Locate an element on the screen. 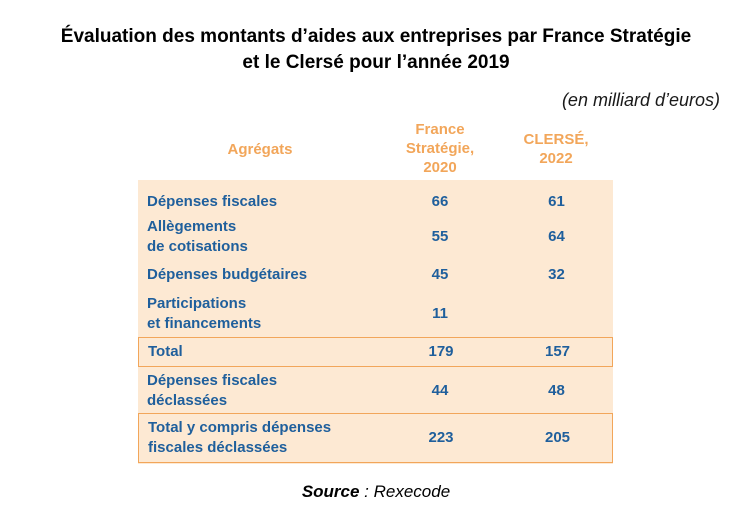 The height and width of the screenshot is (508, 752). value-france-strategie: 44 is located at coordinates (440, 390).